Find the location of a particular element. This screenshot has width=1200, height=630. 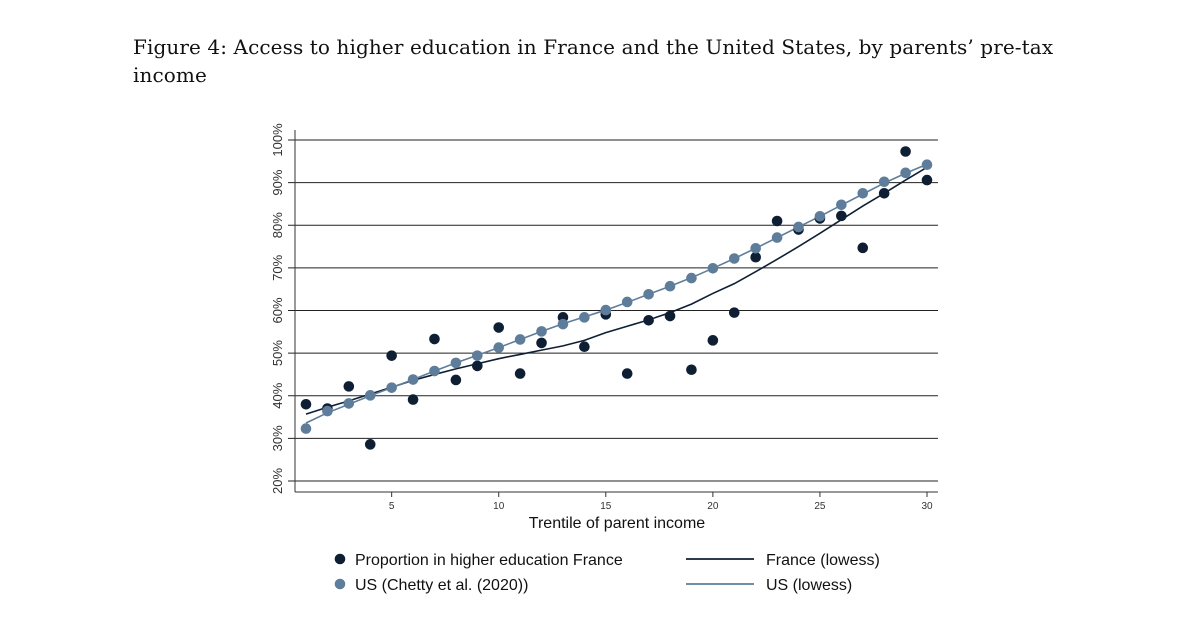

y-tick-label: 30% is located at coordinates (277, 438).